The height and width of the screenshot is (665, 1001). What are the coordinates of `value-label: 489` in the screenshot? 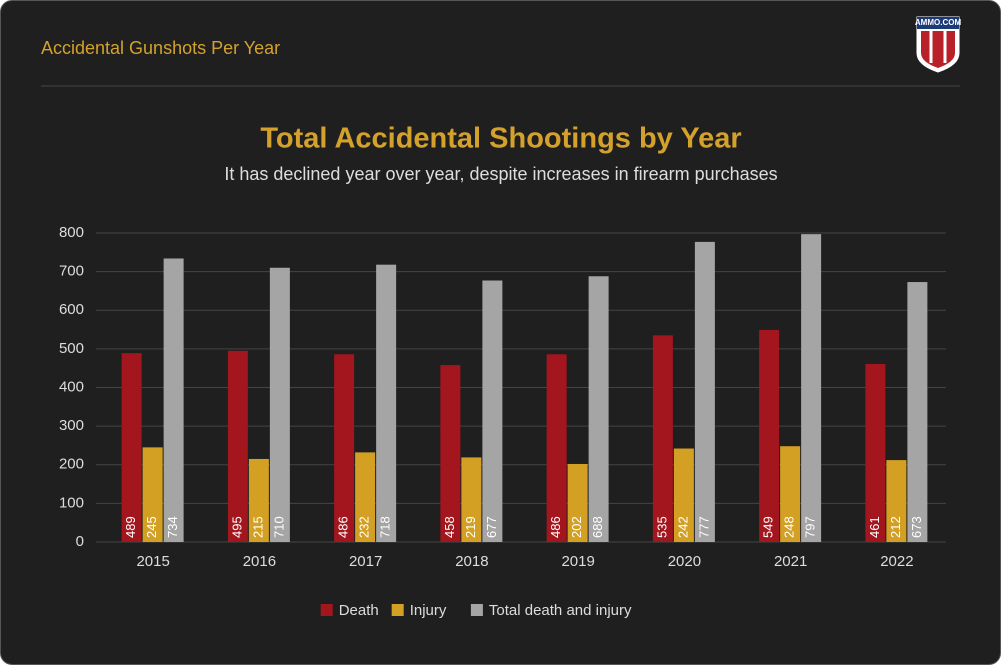 It's located at (130, 527).